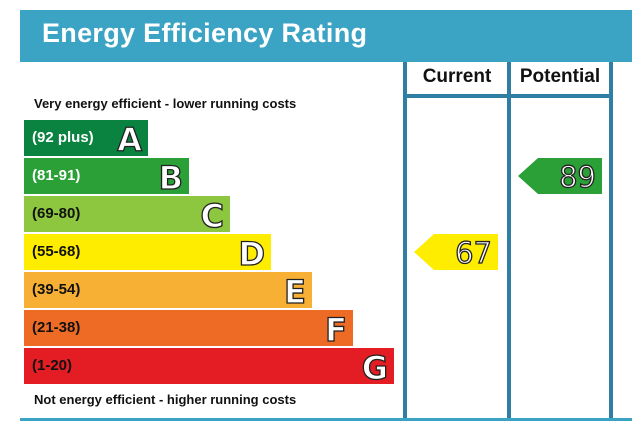 The image size is (632, 437). What do you see at coordinates (473, 252) in the screenshot?
I see `current-rating-arrow-value: 67` at bounding box center [473, 252].